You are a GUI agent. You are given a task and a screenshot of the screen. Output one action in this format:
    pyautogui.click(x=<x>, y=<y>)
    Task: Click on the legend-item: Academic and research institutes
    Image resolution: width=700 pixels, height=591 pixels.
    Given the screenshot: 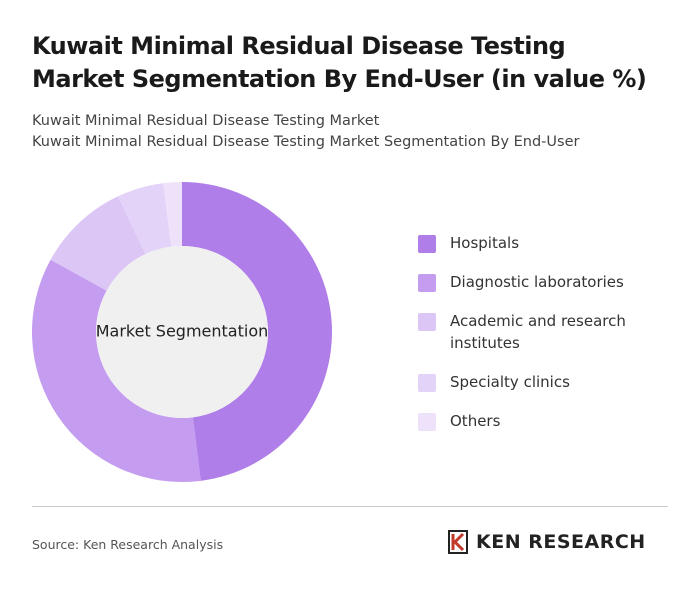 What is the action you would take?
    pyautogui.click(x=548, y=332)
    